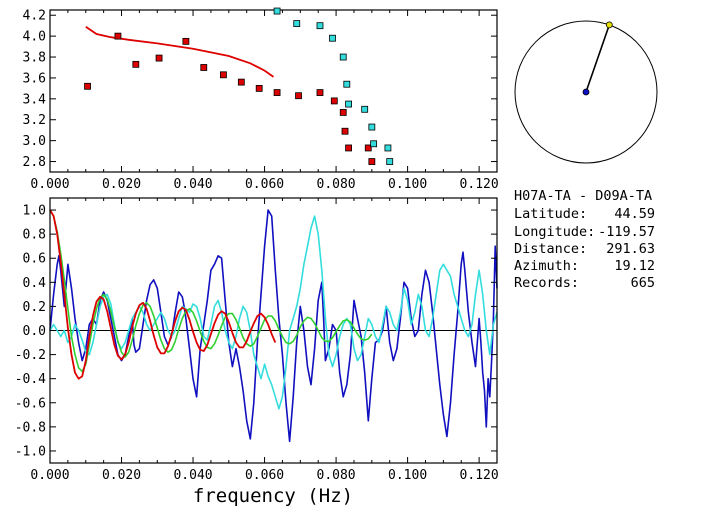  What do you see at coordinates (34, 141) in the screenshot?
I see `y-tick-label: 3.0` at bounding box center [34, 141].